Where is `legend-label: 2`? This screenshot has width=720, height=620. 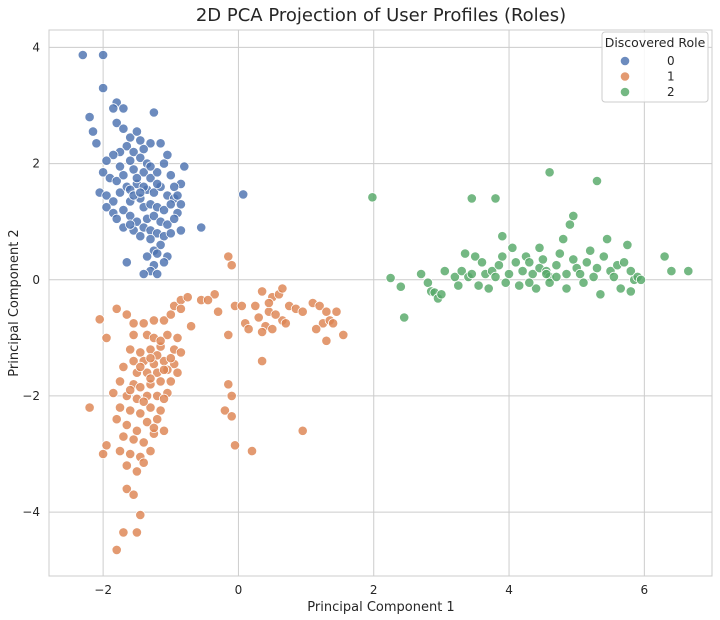 legend-label: 2 is located at coordinates (671, 92).